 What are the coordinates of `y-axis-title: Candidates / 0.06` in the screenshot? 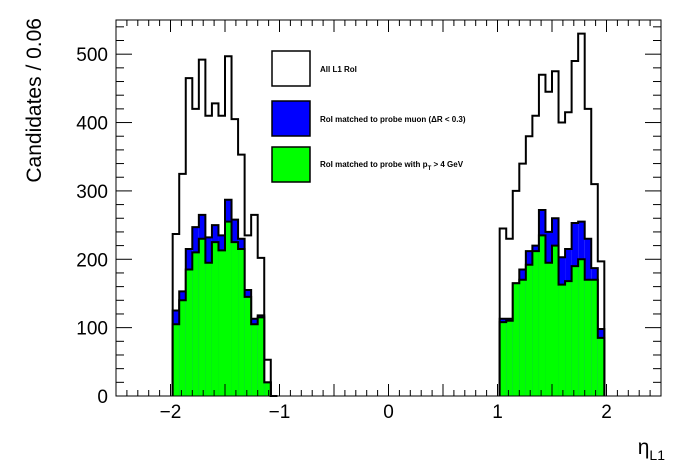 It's located at (34, 100).